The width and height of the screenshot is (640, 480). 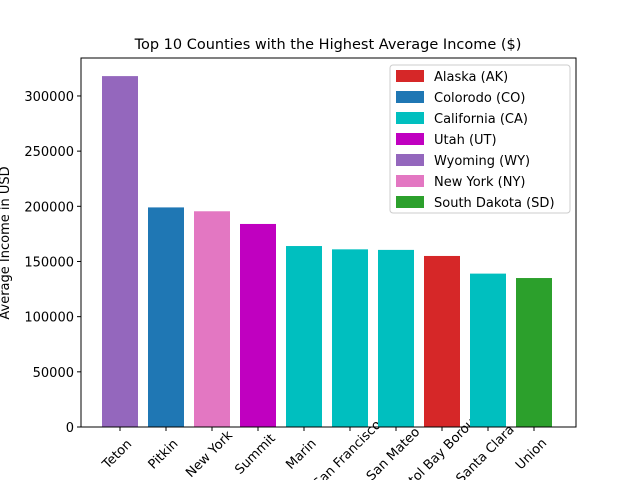 I want to click on x-tick-label: Marin, so click(x=301, y=454).